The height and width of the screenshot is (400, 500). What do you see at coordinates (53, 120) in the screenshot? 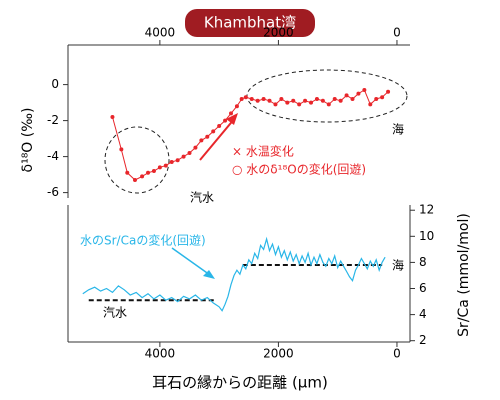
I see `y-tick-label: -2` at bounding box center [53, 120].